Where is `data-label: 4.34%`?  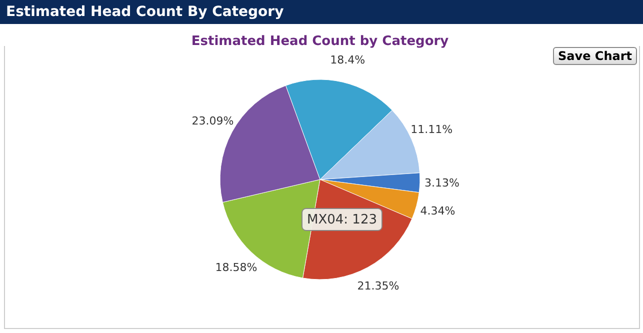
data-label: 4.34% is located at coordinates (438, 211).